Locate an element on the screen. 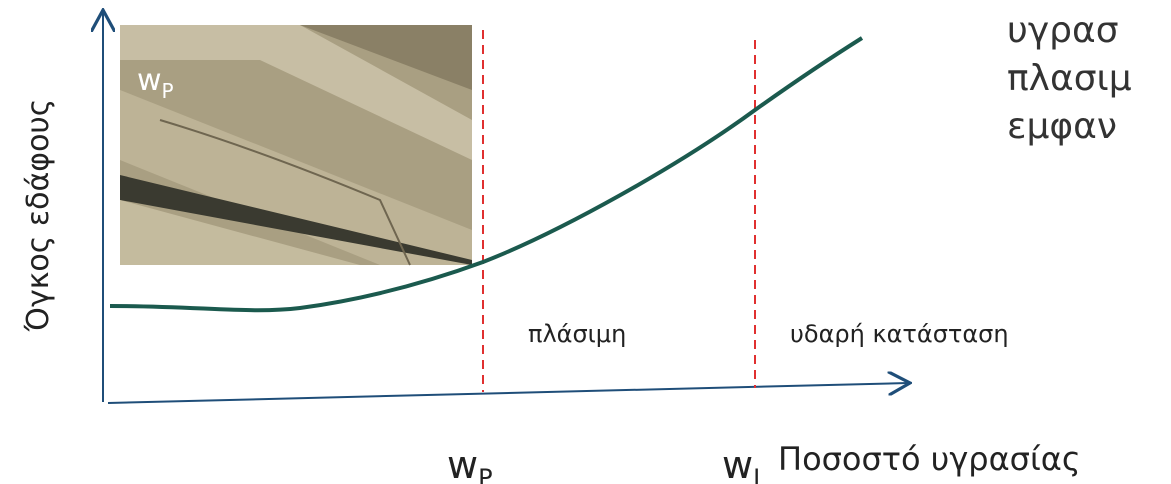 The image size is (1171, 484). region-label: υδαρή κατάσταση is located at coordinates (899, 334).